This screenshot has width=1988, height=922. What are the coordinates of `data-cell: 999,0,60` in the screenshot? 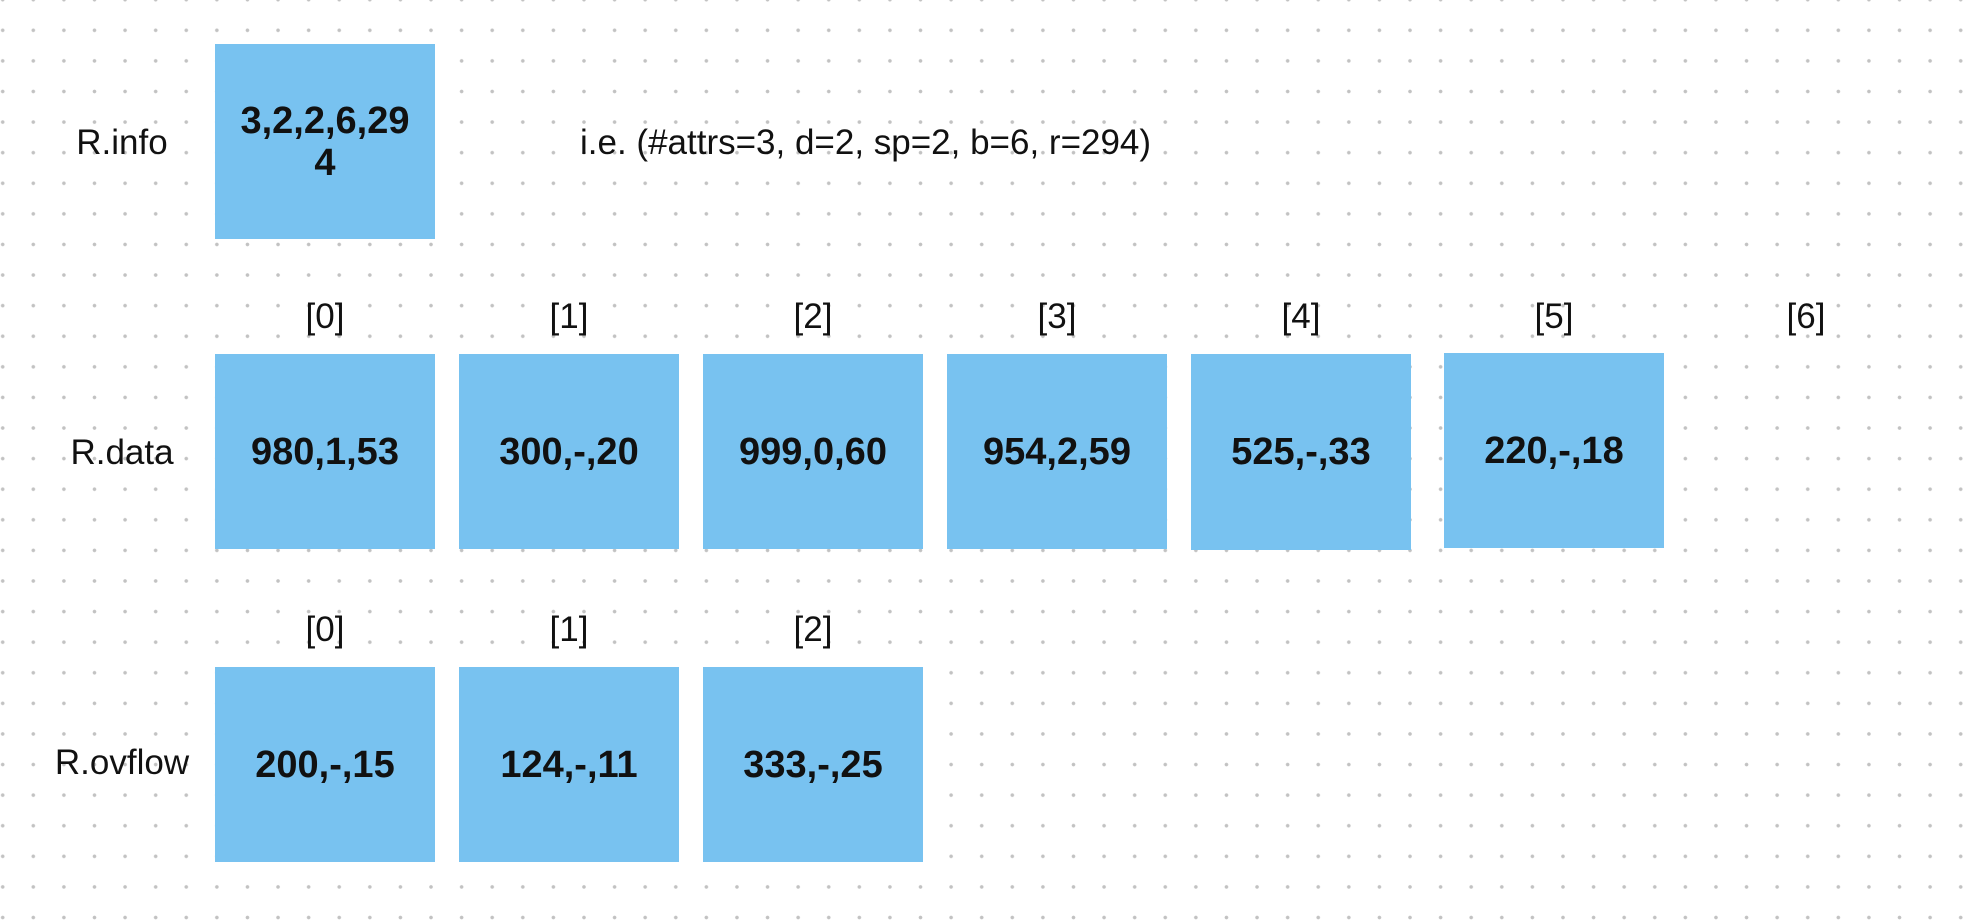 It's located at (813, 451).